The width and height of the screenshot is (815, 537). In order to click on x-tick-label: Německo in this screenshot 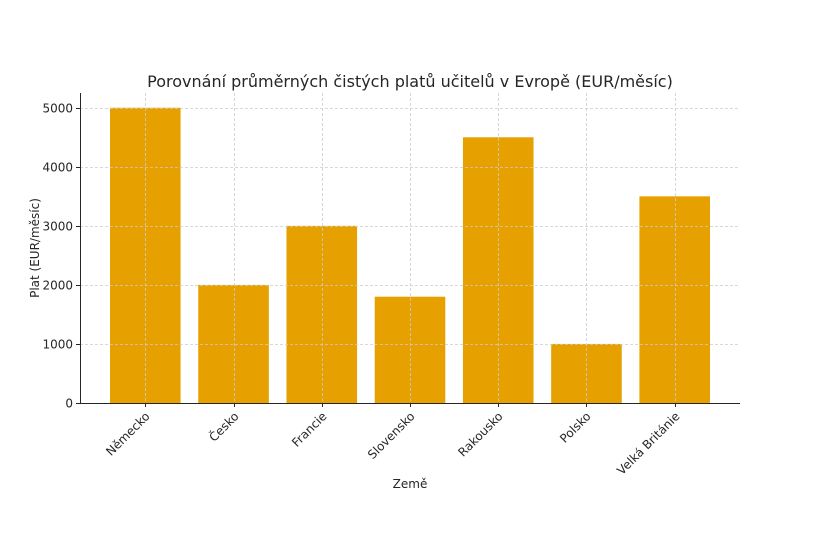, I will do `click(127, 433)`.